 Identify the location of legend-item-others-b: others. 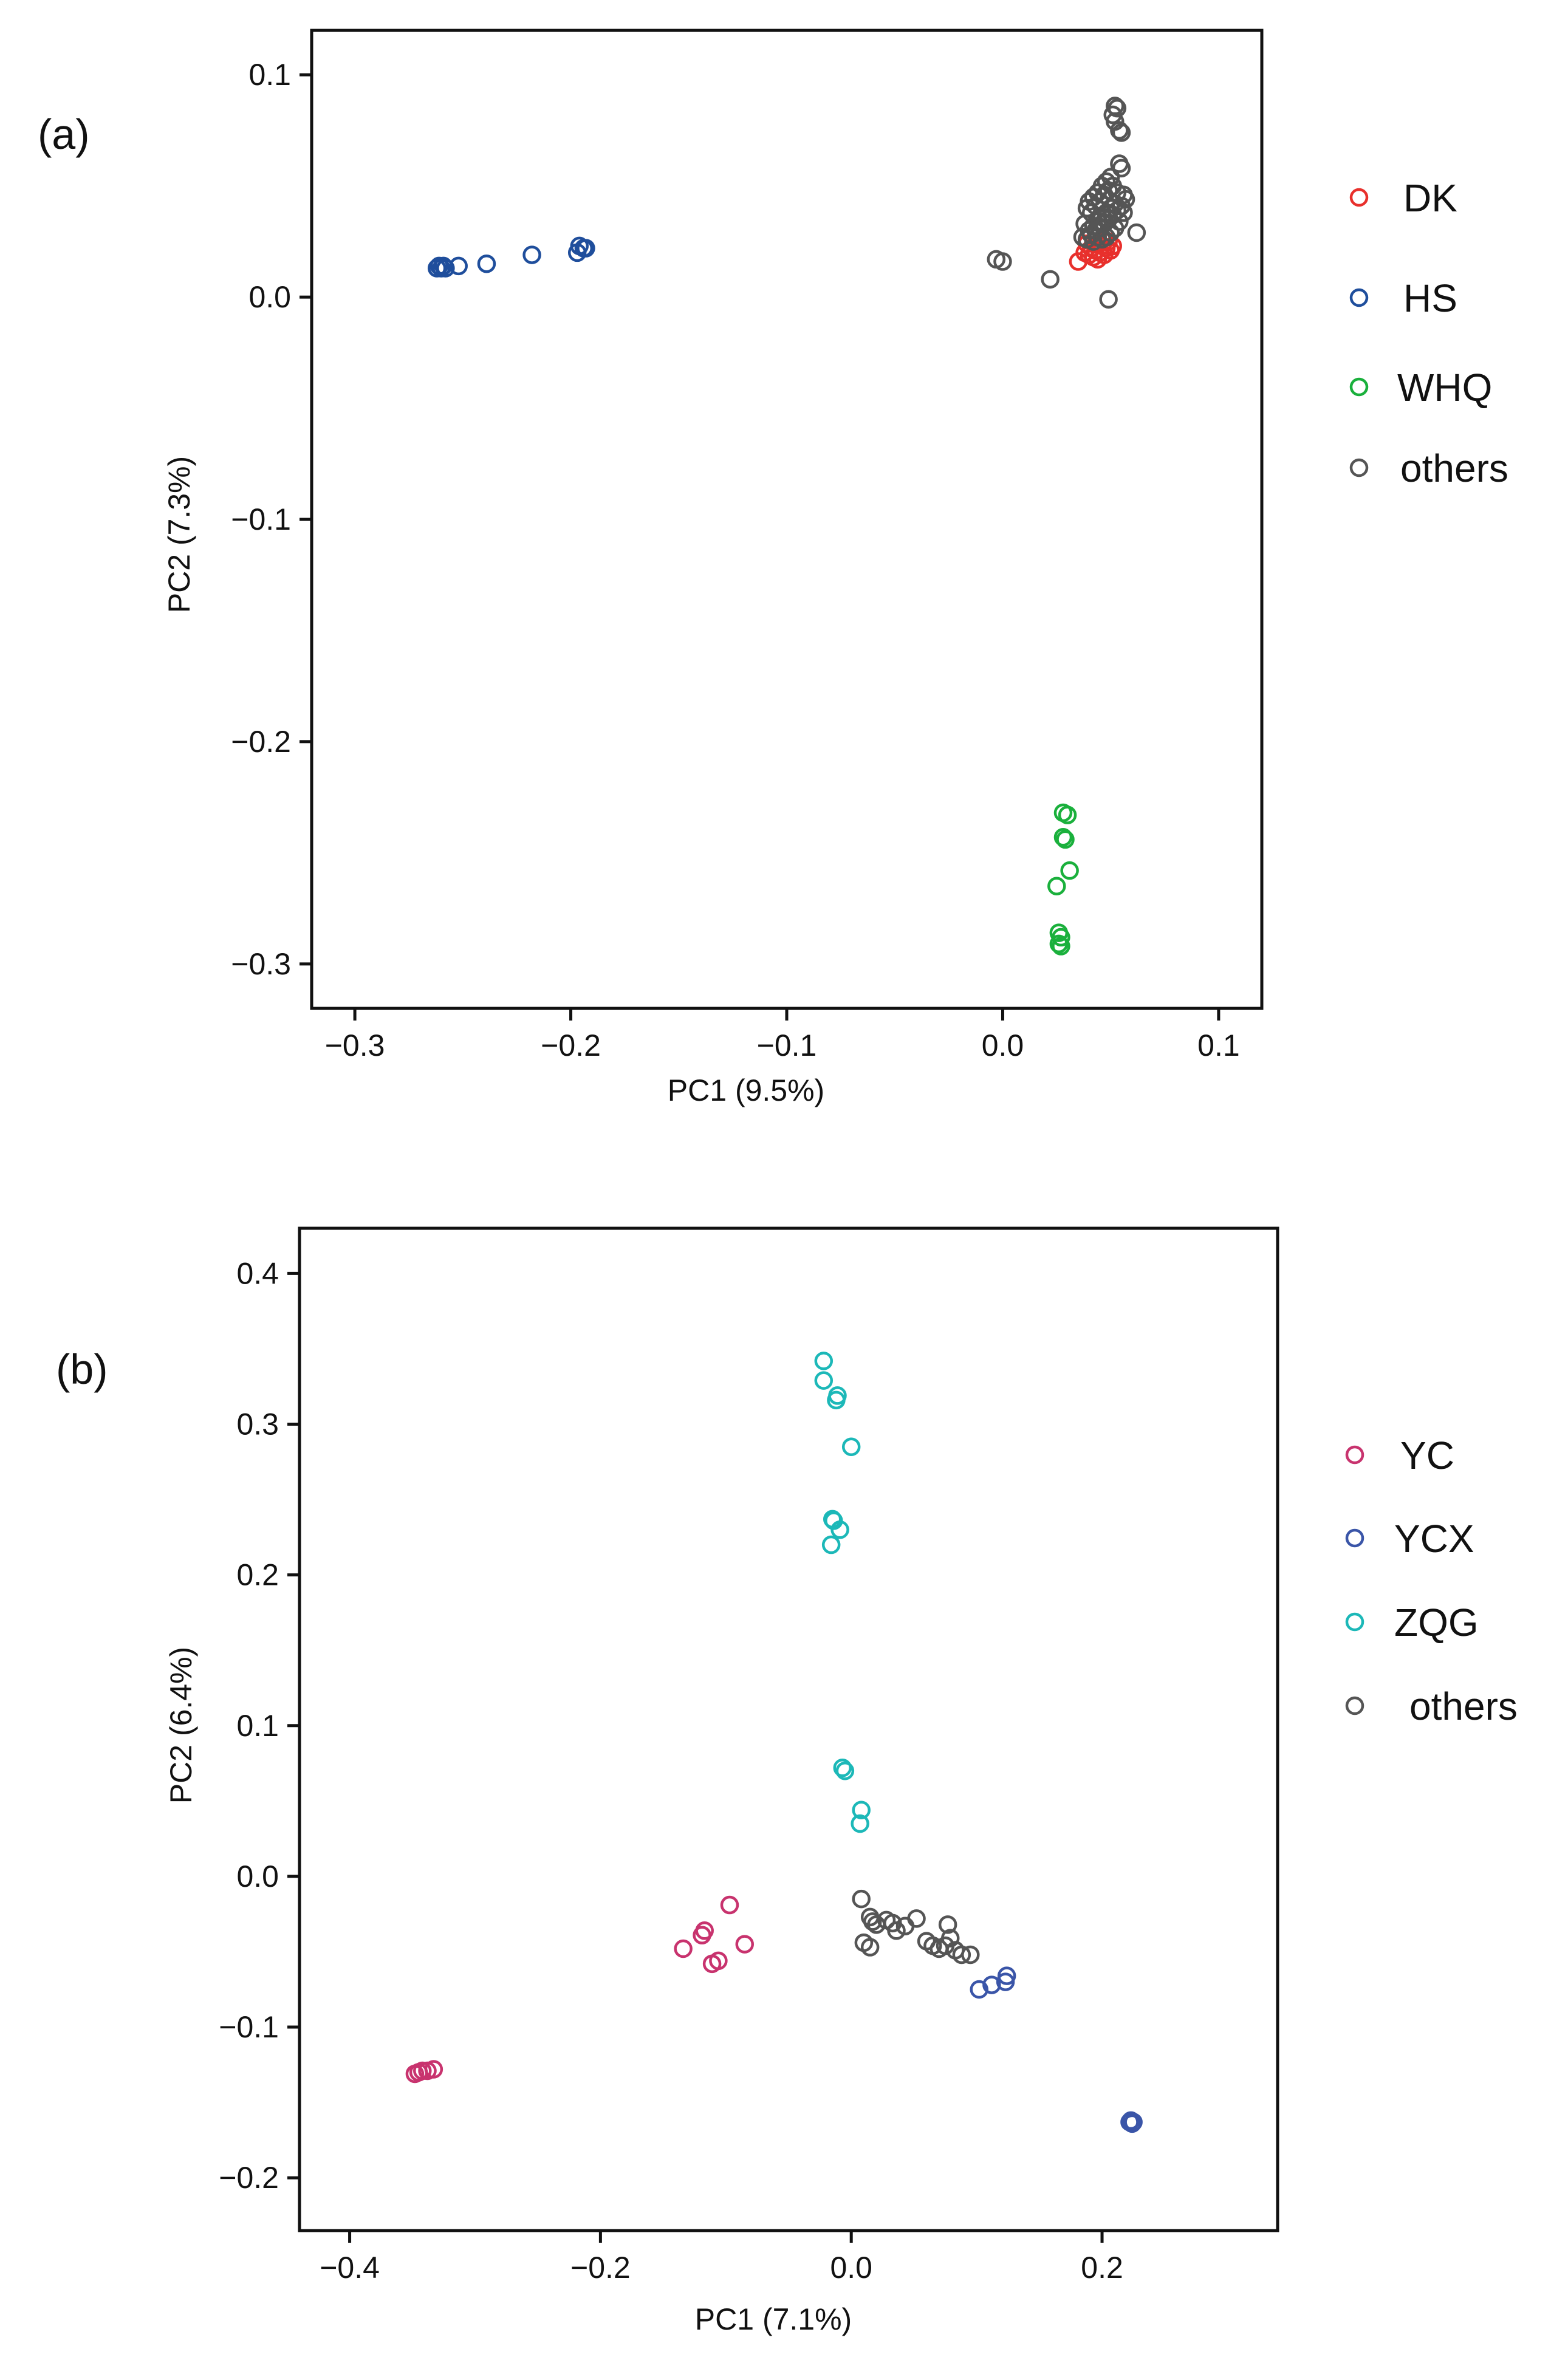
(1432, 1706).